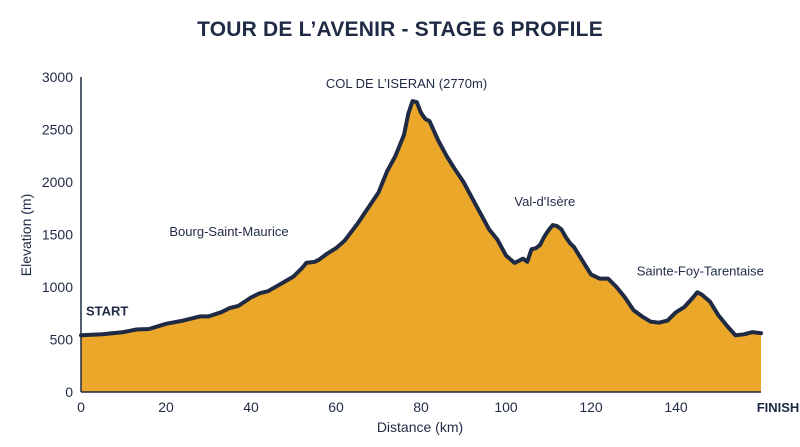 The height and width of the screenshot is (447, 800). I want to click on y-tick-label: 0, so click(69, 392).